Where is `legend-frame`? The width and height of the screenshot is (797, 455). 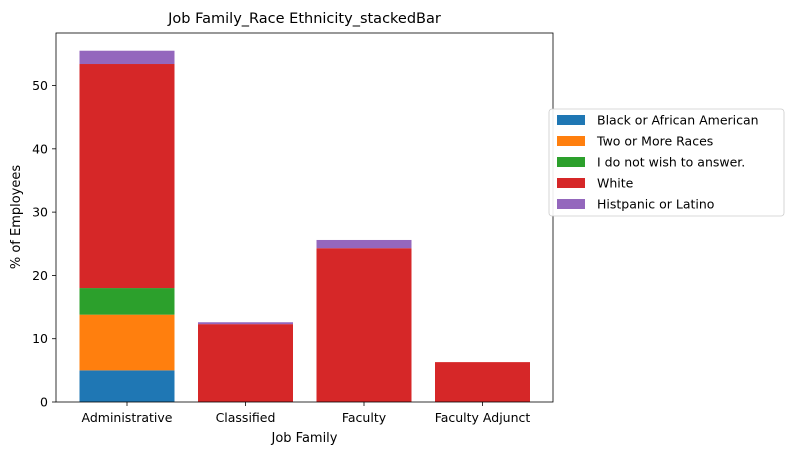 legend-frame is located at coordinates (666, 162).